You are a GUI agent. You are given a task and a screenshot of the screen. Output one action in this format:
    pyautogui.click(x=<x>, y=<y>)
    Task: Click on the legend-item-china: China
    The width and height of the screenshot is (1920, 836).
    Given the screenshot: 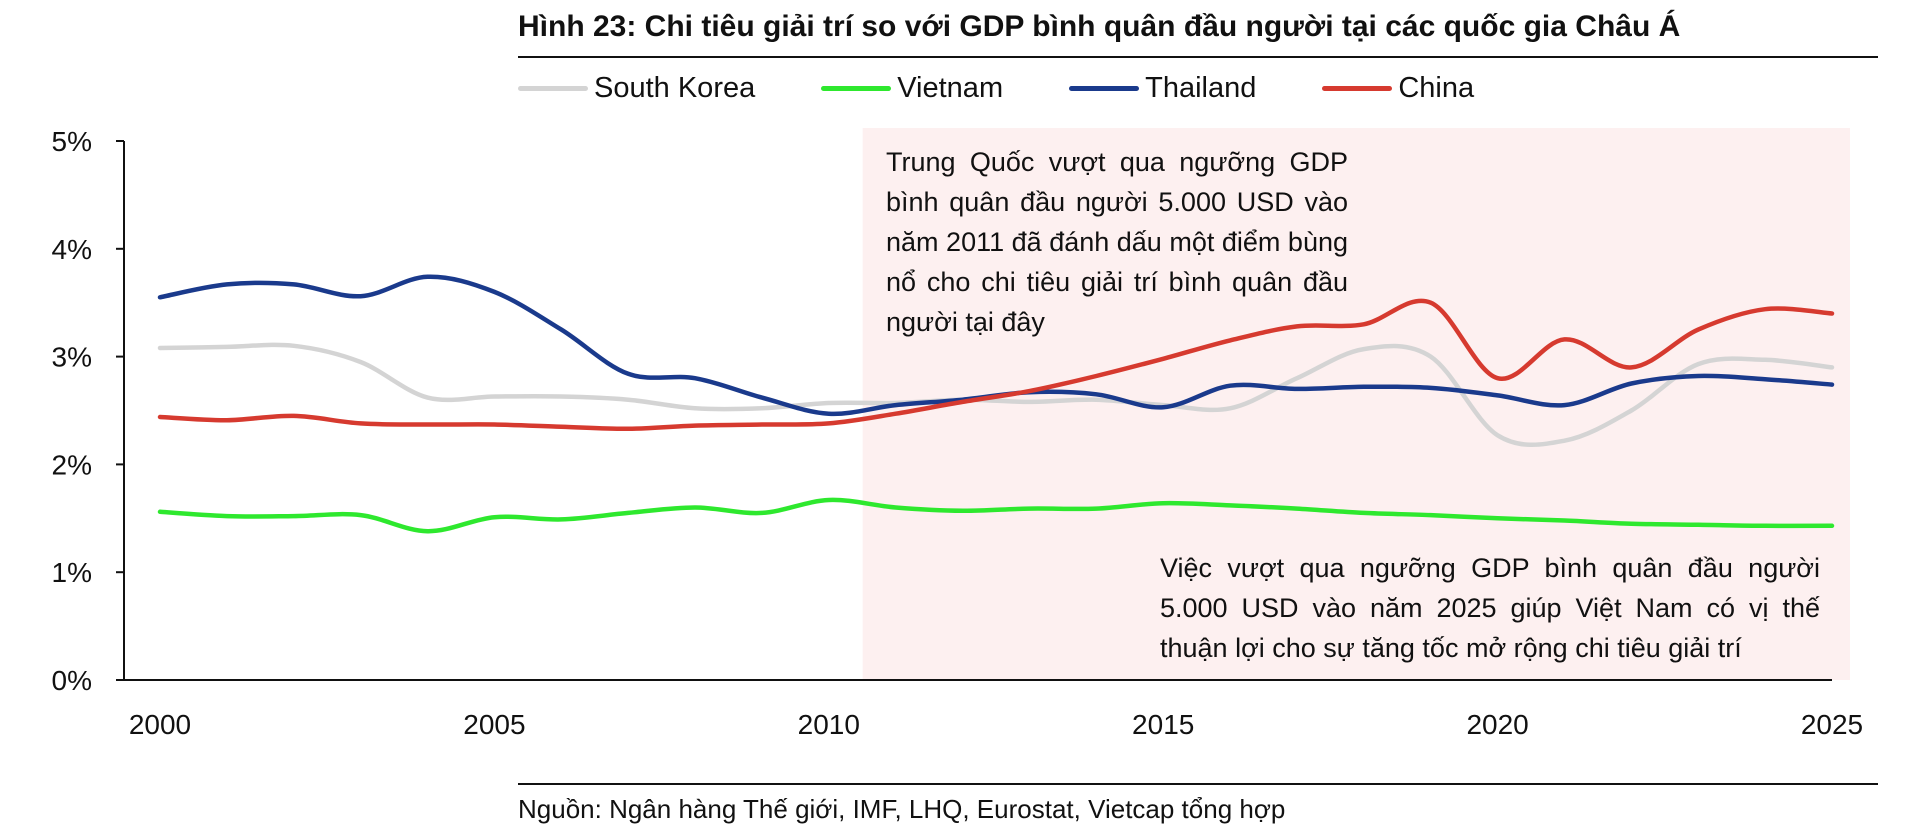 What is the action you would take?
    pyautogui.click(x=1398, y=88)
    